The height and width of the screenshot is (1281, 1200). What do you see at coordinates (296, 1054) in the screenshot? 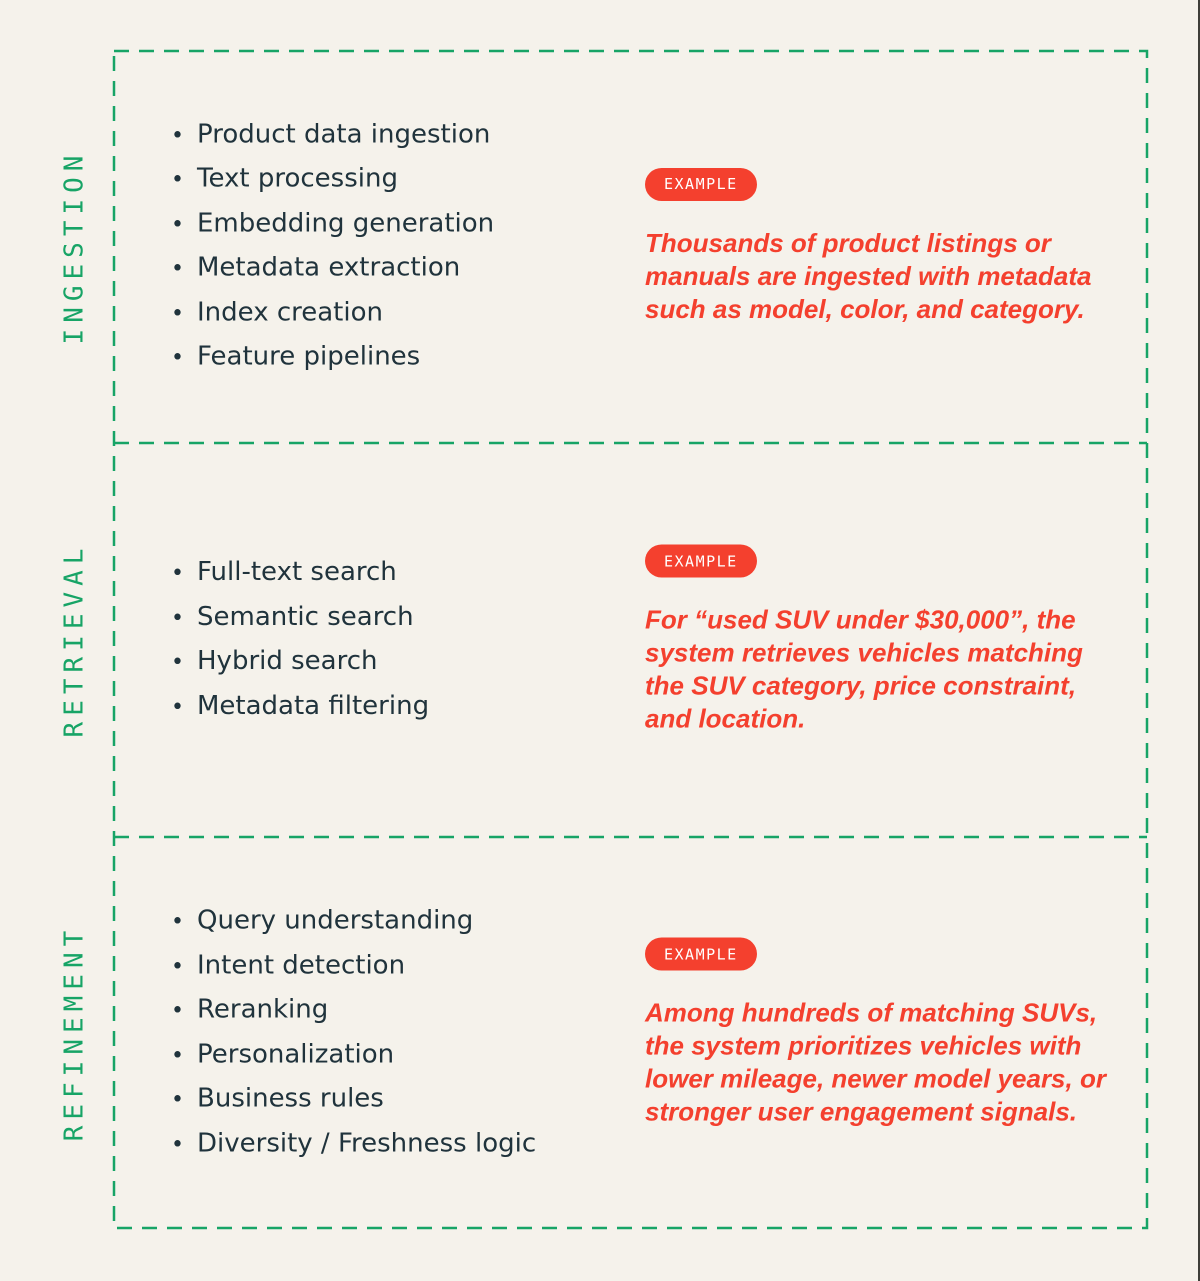
I see `list-item-label: Personalization` at bounding box center [296, 1054].